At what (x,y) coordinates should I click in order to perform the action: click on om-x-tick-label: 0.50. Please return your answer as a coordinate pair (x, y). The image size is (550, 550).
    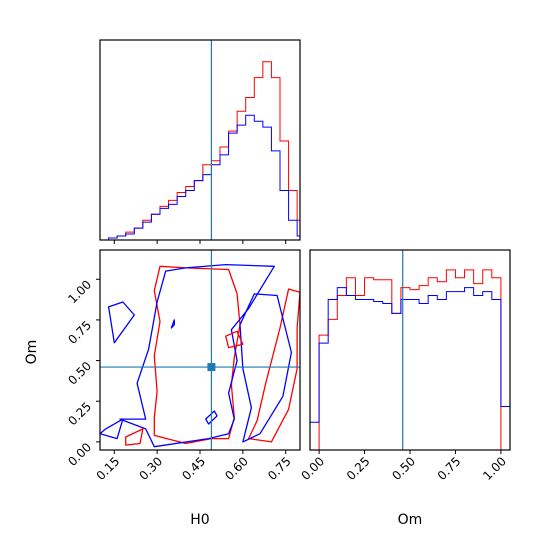
    Looking at the image, I should click on (403, 468).